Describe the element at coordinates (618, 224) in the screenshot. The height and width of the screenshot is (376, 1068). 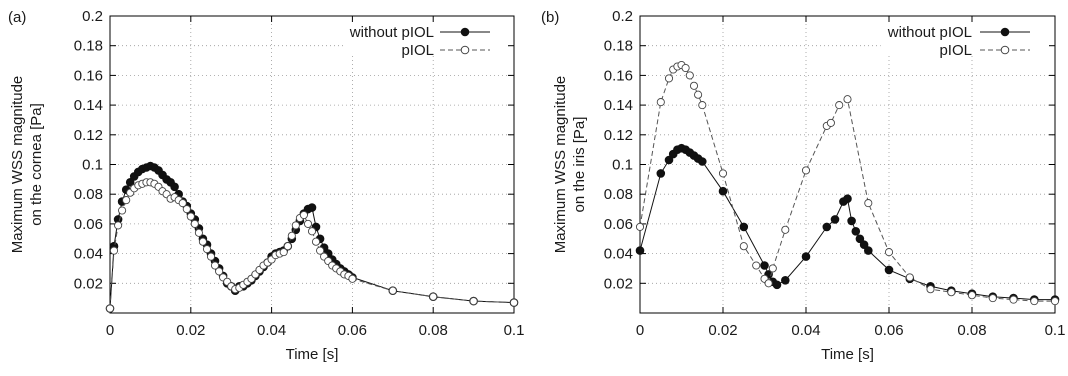
I see `y-tick-label: 0.06` at that location.